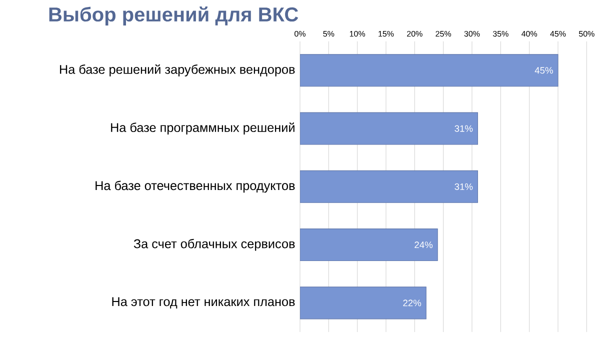 The image size is (600, 340). What do you see at coordinates (412, 303) in the screenshot?
I see `data-label: 22%` at bounding box center [412, 303].